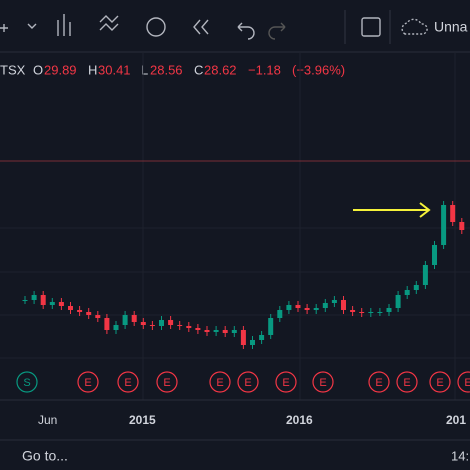  Describe the element at coordinates (109, 23) in the screenshot. I see `compare-icon` at that location.